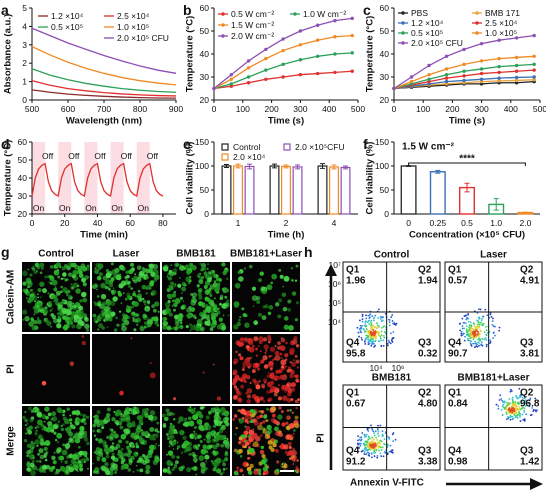  What do you see at coordinates (530, 354) in the screenshot?
I see `quadrant-value: 3.81` at bounding box center [530, 354].